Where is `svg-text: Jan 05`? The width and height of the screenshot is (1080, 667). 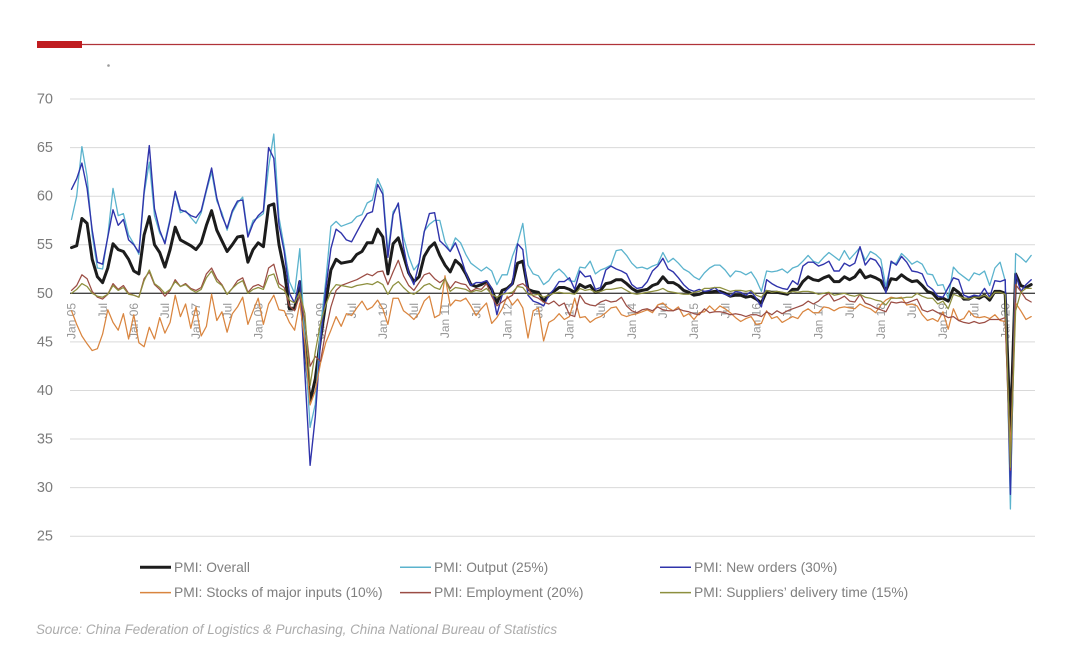 svg-text: Jan 05 is located at coordinates (72, 321).